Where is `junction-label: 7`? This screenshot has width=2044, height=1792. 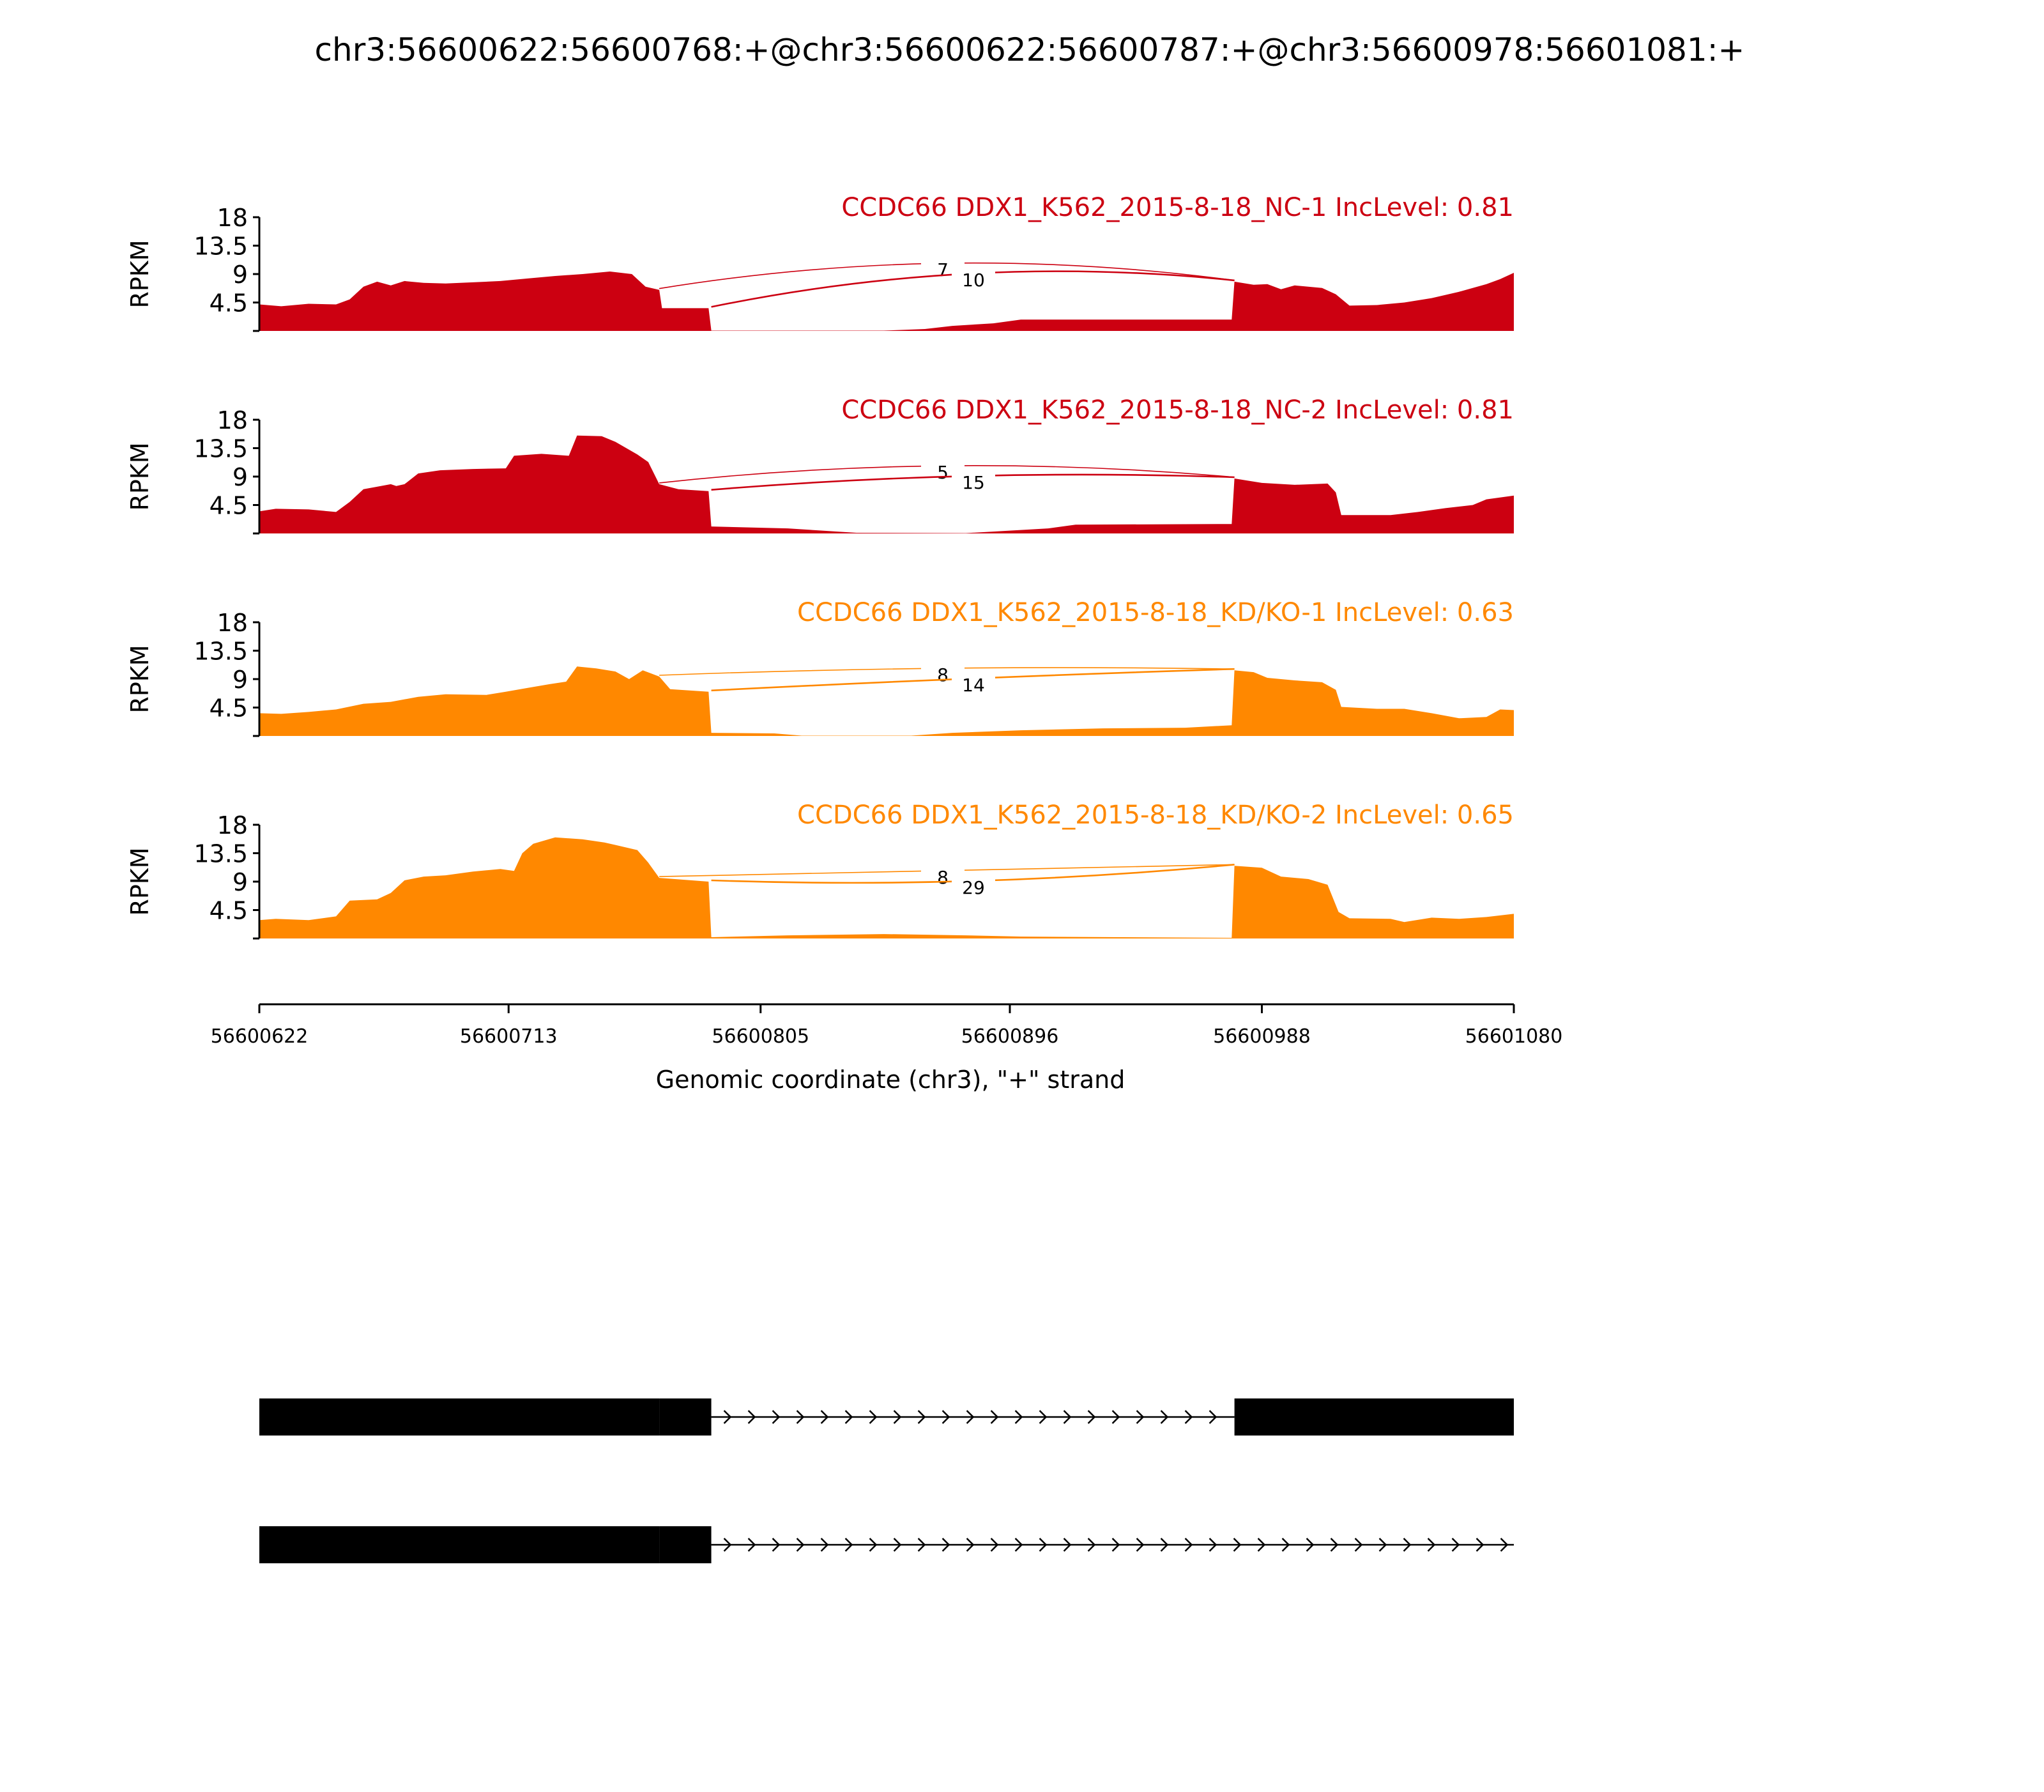 junction-label: 7 is located at coordinates (943, 269).